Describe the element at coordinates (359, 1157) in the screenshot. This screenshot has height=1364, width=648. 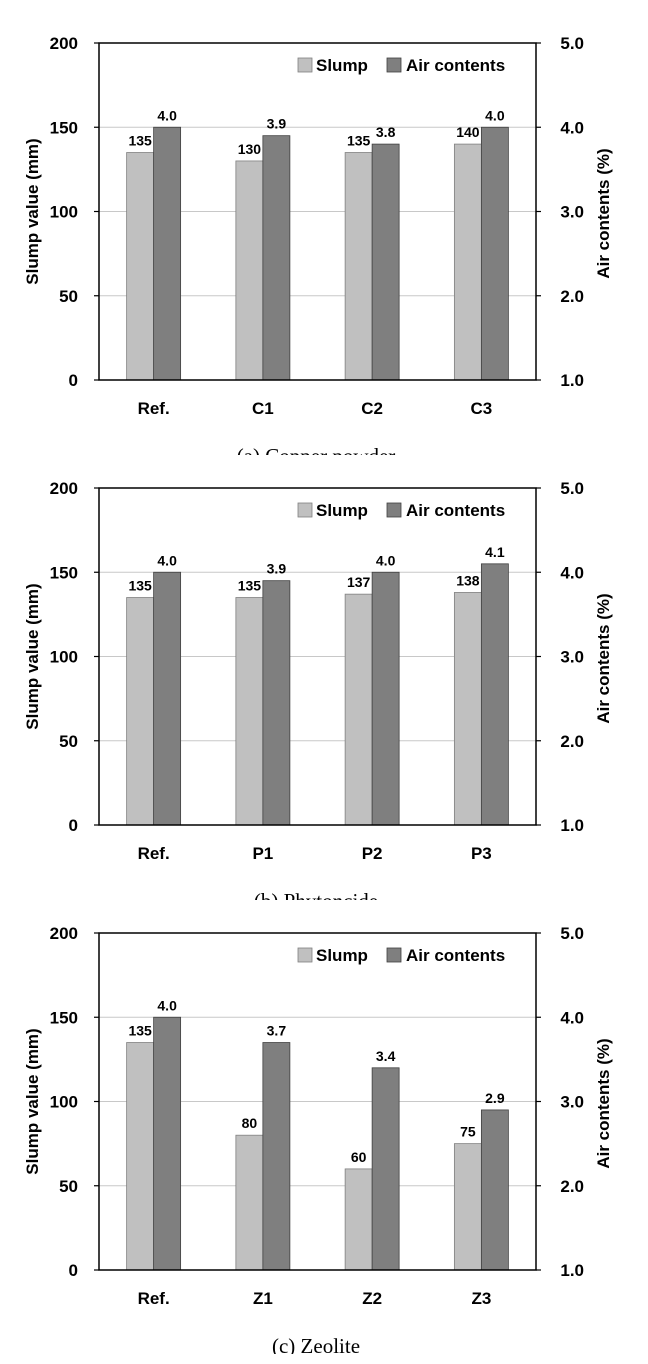
I see `data-label-slump: 60` at that location.